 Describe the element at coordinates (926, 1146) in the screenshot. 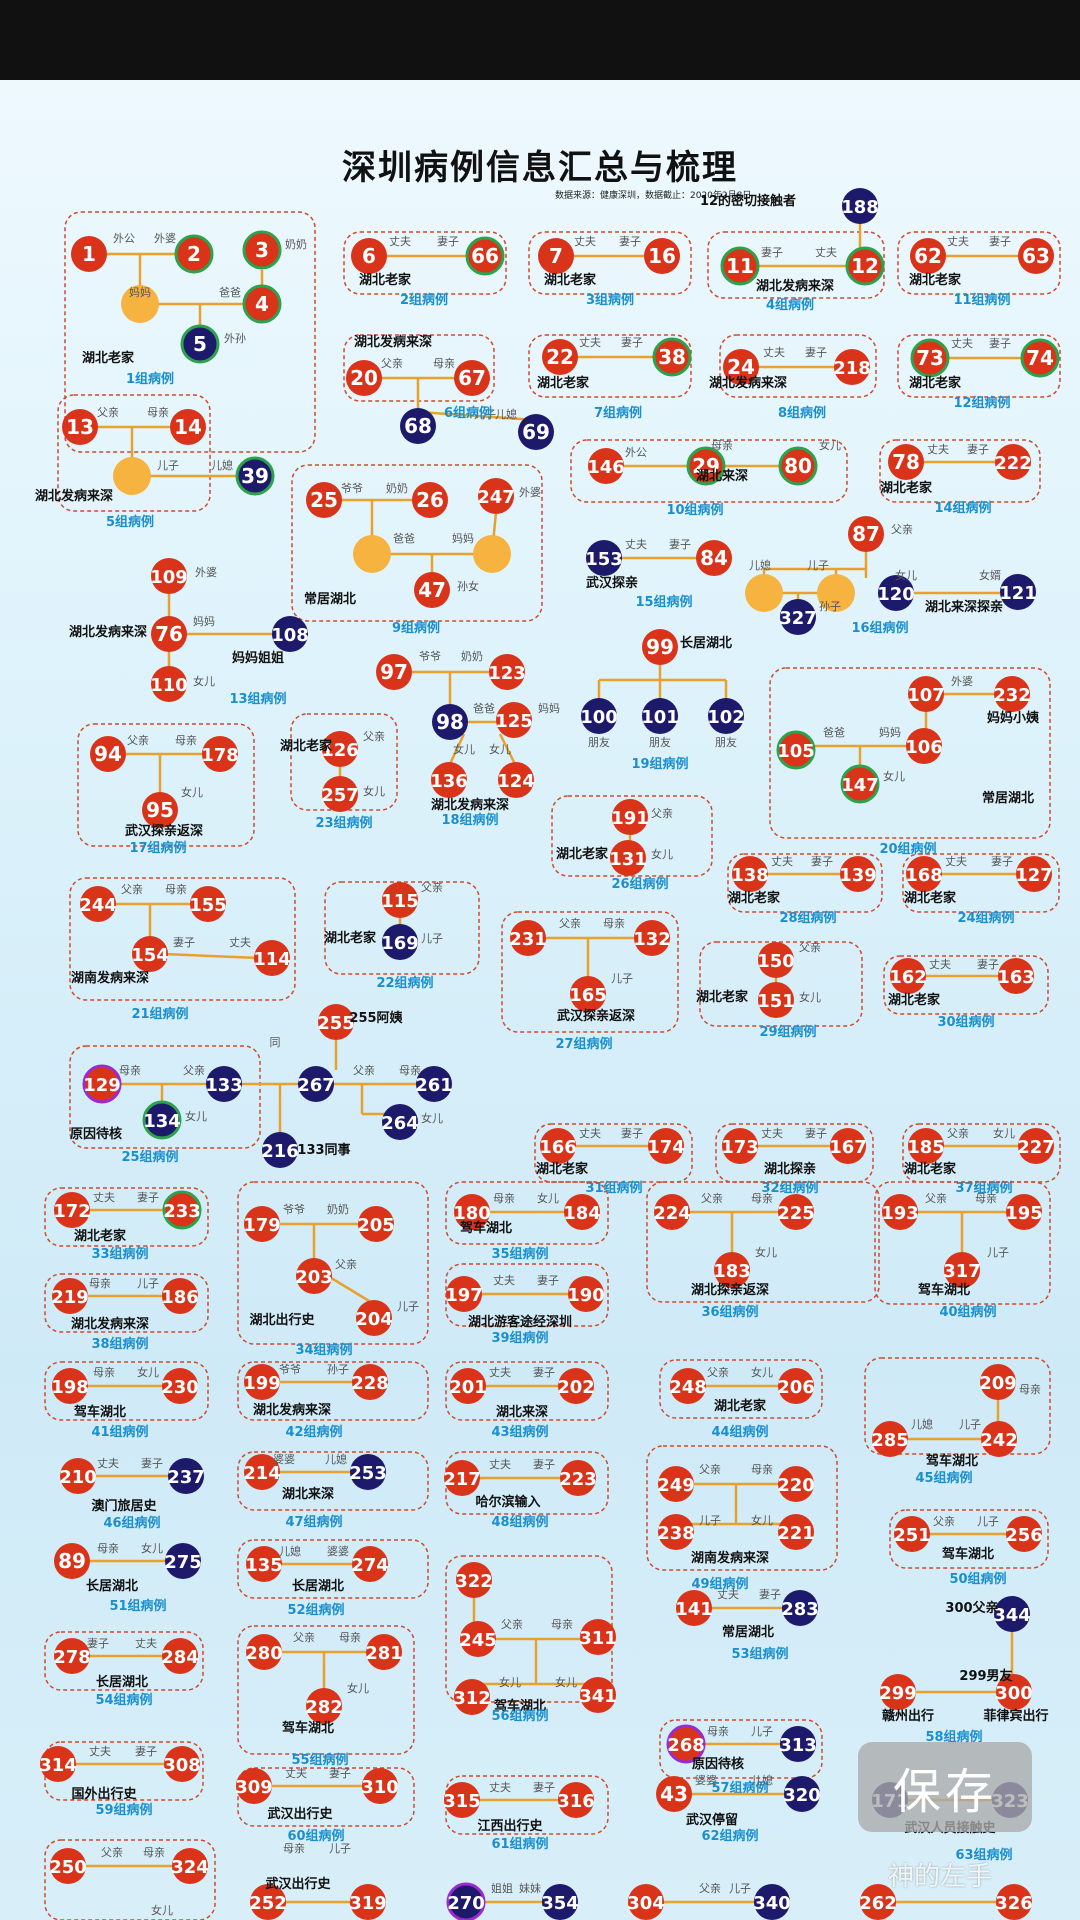

I see `case-node: 185` at that location.